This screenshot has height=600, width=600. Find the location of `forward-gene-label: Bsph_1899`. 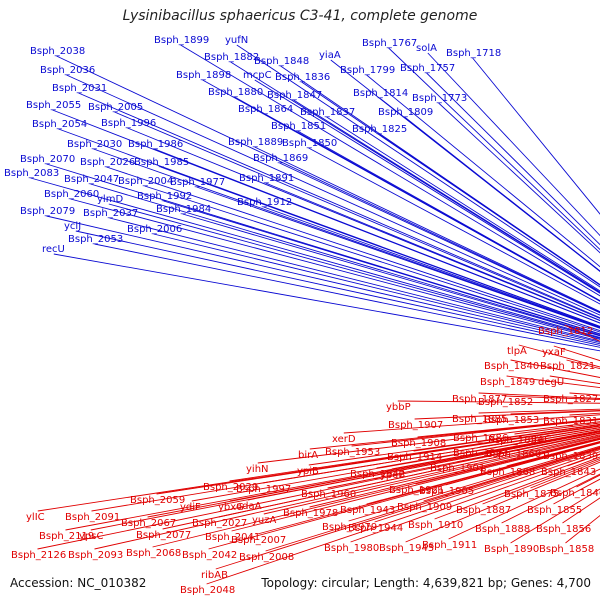

forward-gene-label: Bsph_1899 is located at coordinates (181, 40).